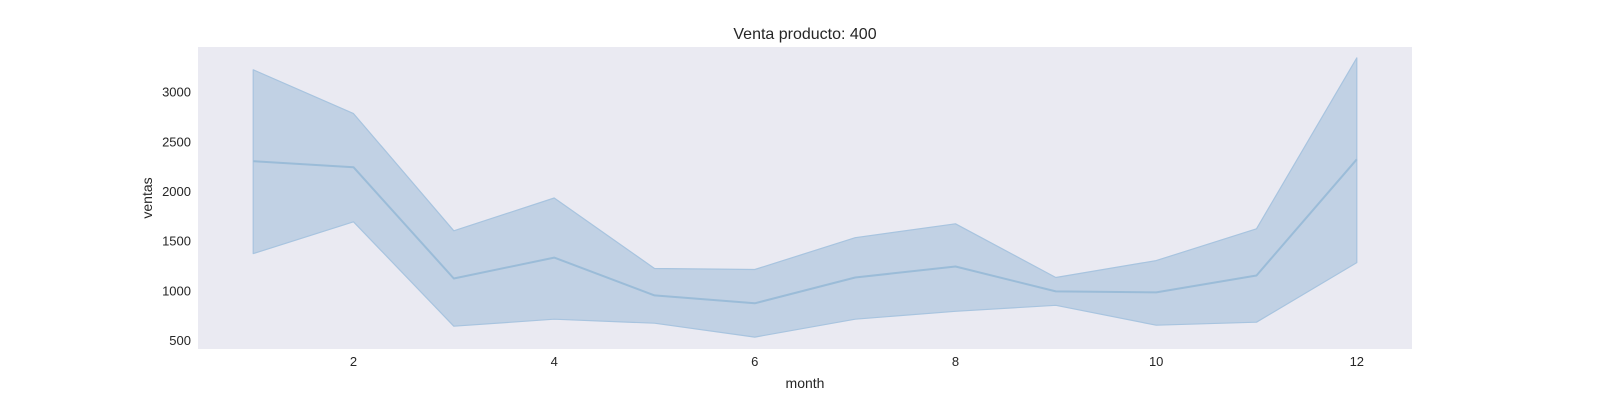 Image resolution: width=1600 pixels, height=405 pixels. What do you see at coordinates (176, 141) in the screenshot?
I see `y-tick-label: 2500` at bounding box center [176, 141].